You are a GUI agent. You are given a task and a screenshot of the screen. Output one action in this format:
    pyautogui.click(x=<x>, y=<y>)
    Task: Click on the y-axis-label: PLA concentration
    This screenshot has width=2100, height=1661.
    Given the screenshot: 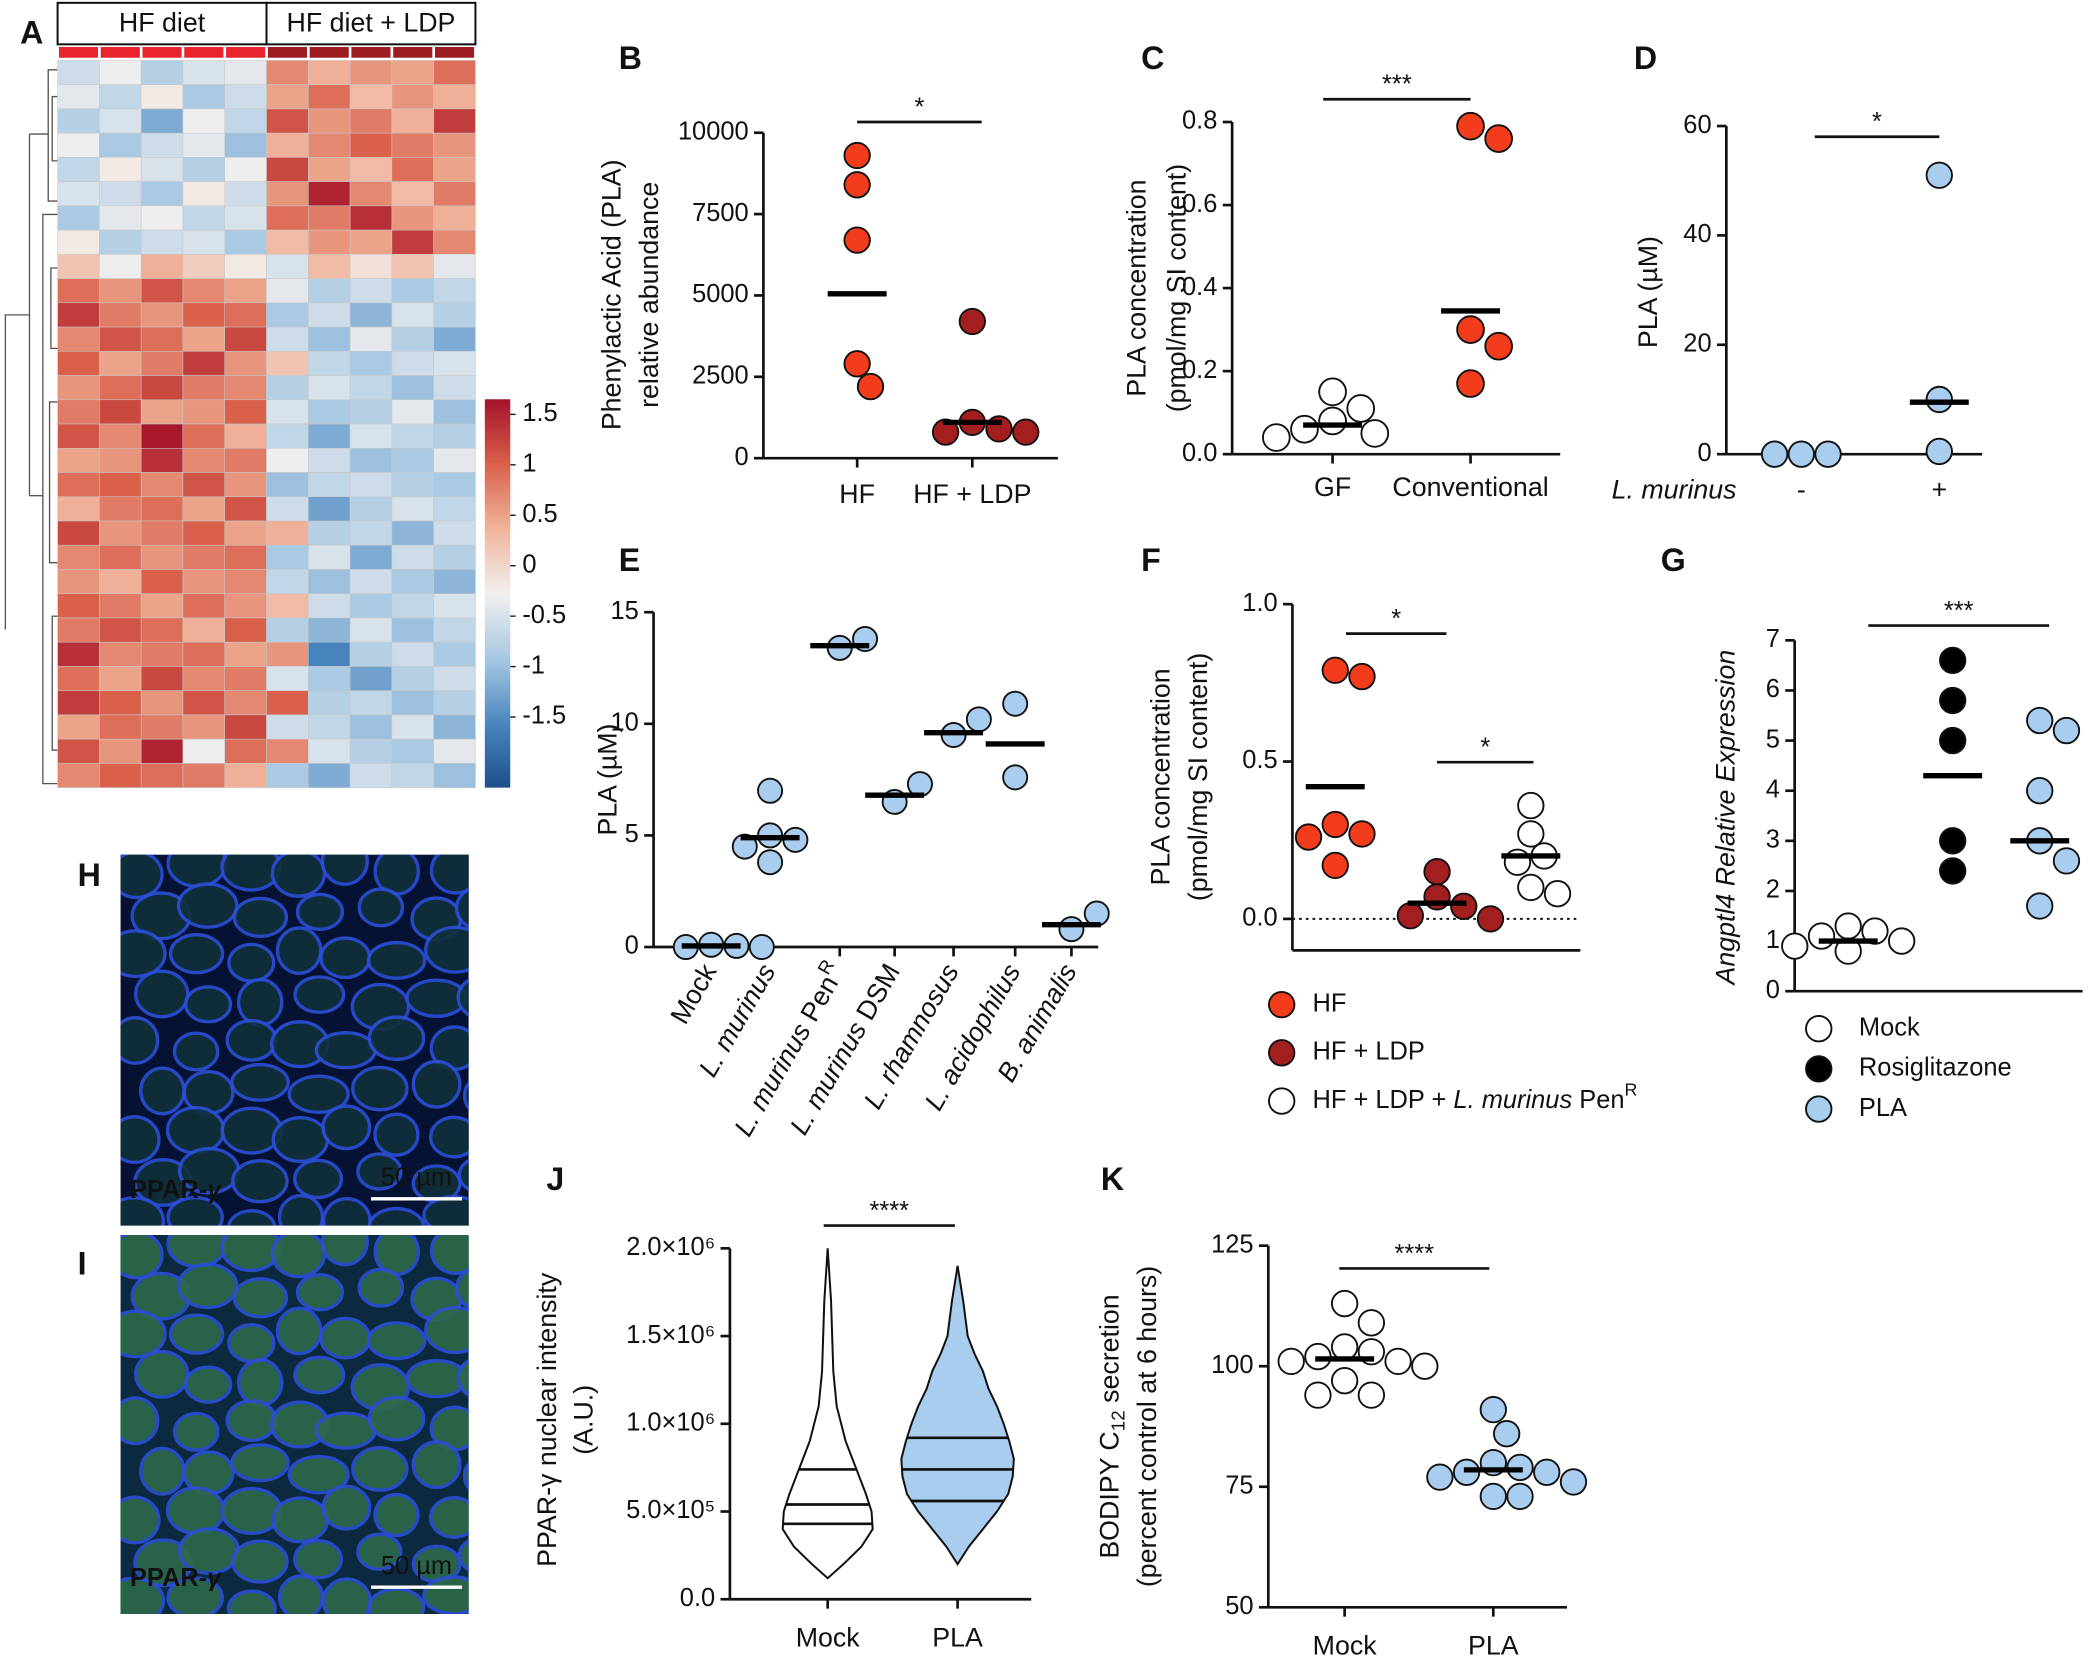 What is the action you would take?
    pyautogui.click(x=1136, y=287)
    